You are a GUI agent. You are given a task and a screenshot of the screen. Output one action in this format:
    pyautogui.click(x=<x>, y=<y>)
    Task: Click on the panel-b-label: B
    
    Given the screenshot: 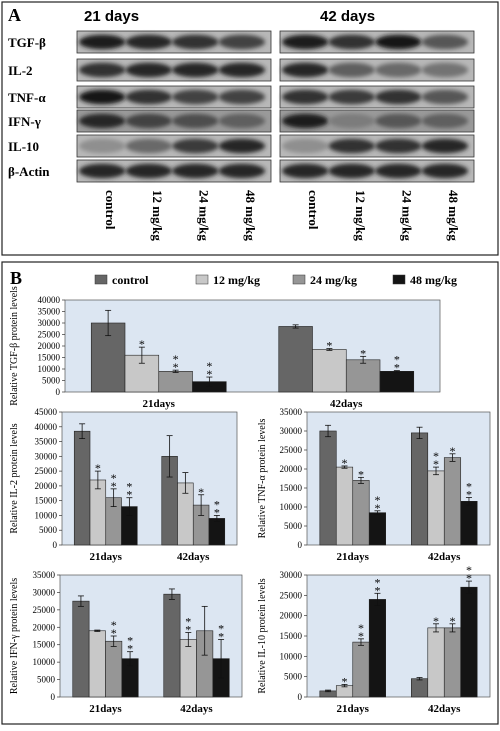 What is the action you would take?
    pyautogui.click(x=16, y=278)
    